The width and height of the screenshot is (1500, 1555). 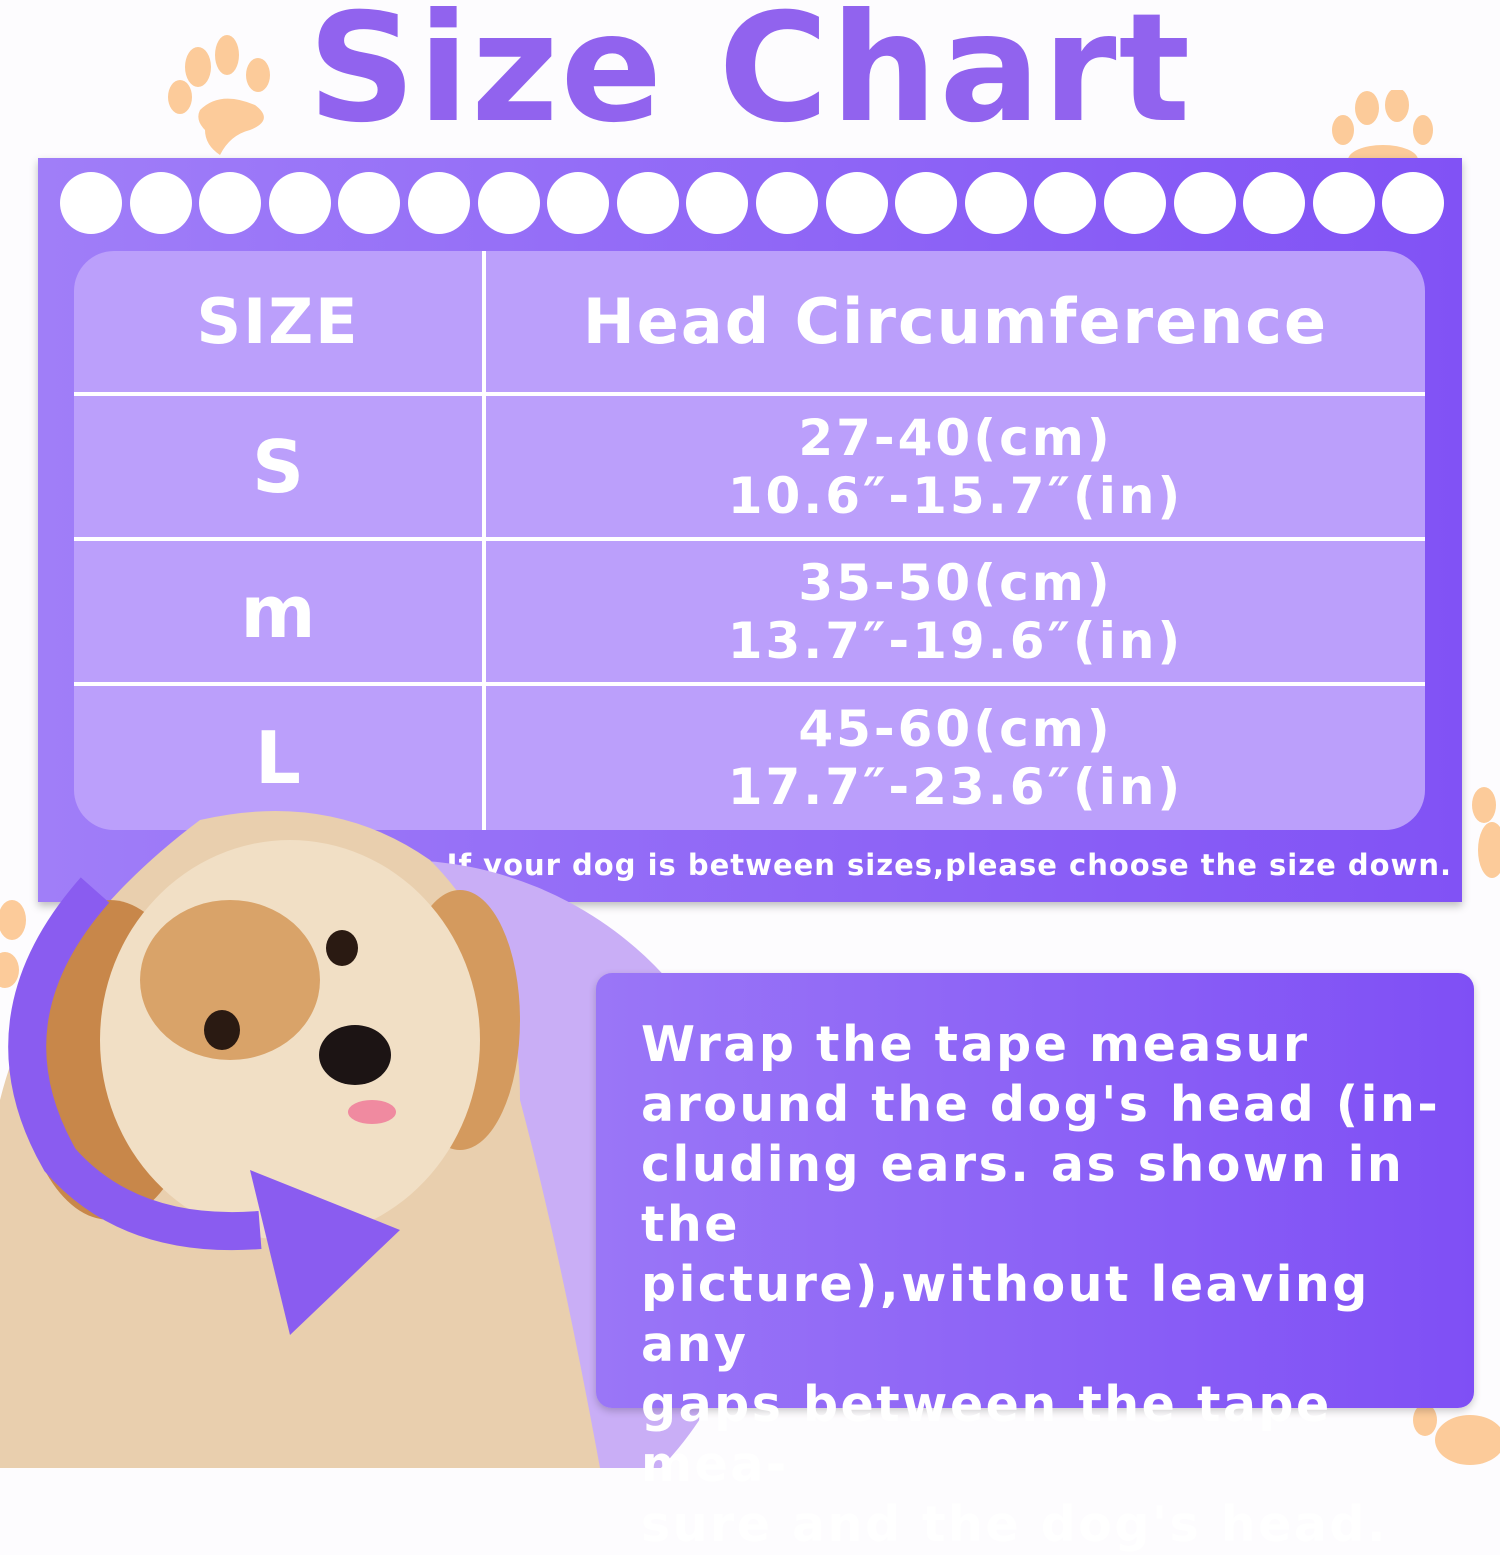 What do you see at coordinates (372, 1112) in the screenshot?
I see `dog-tongue` at bounding box center [372, 1112].